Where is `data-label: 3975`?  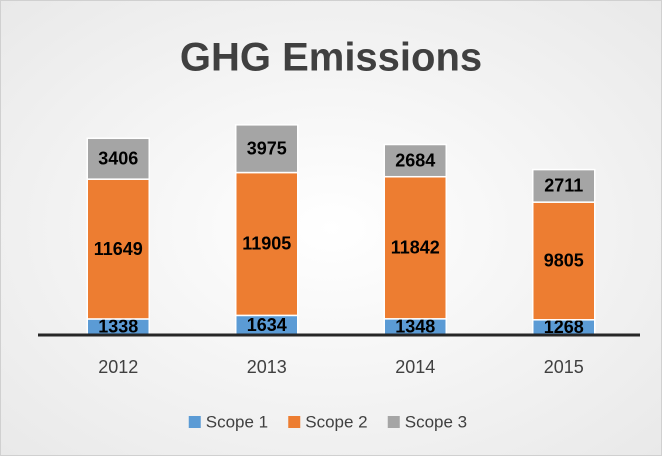 data-label: 3975 is located at coordinates (267, 148).